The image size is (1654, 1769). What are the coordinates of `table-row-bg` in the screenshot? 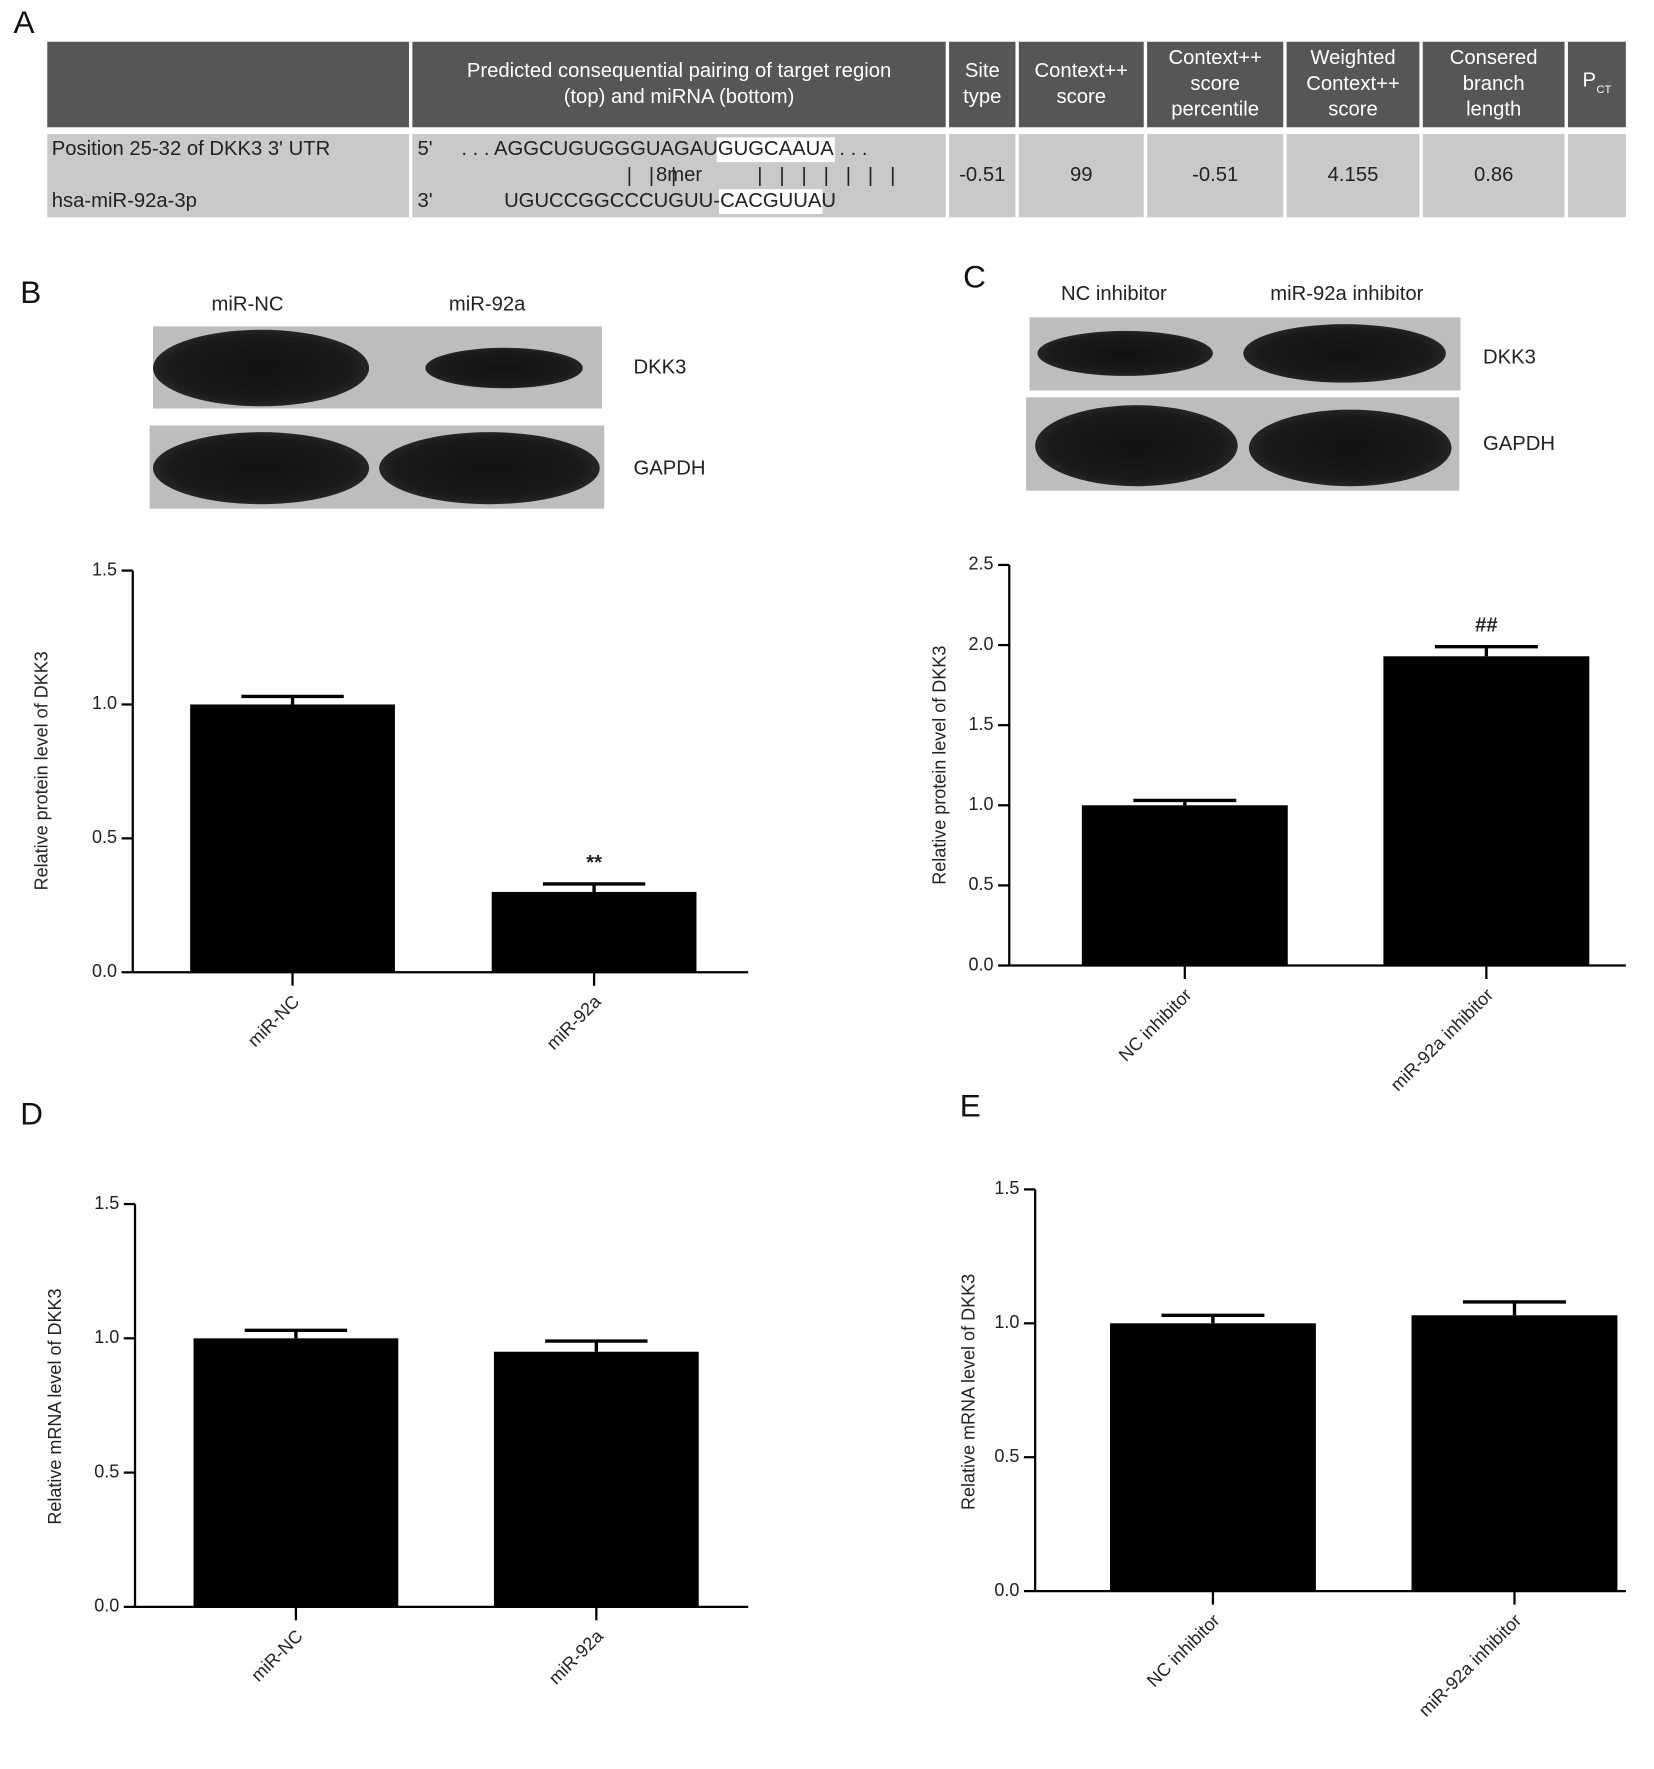 It's located at (836, 176).